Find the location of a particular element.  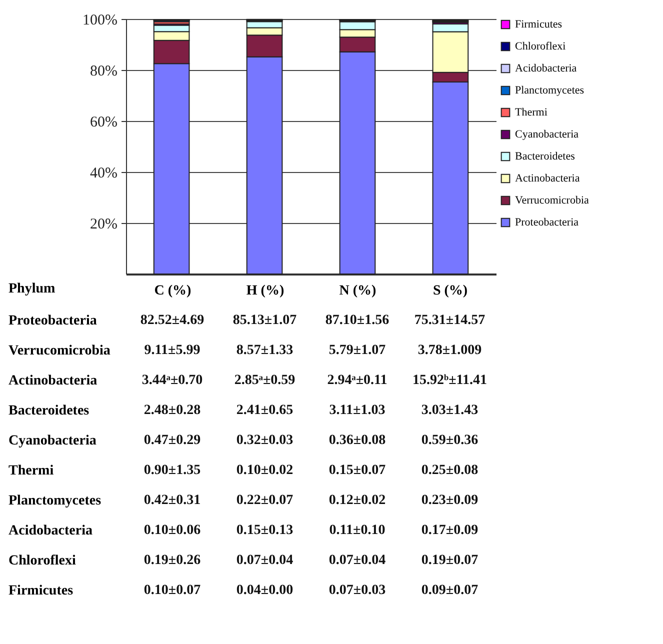

text: Cyanobacteria is located at coordinates (52, 441).